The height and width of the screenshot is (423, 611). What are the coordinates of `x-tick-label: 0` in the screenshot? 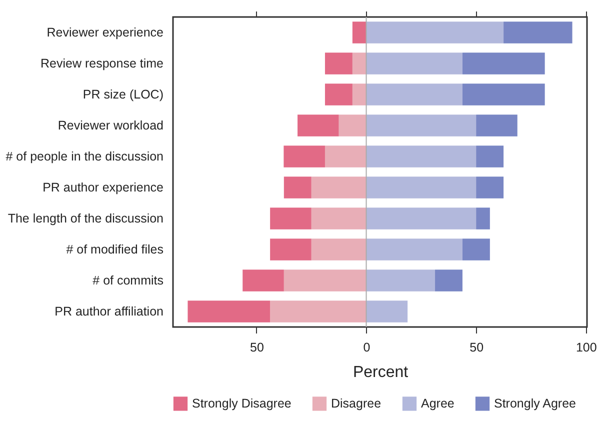 It's located at (366, 347).